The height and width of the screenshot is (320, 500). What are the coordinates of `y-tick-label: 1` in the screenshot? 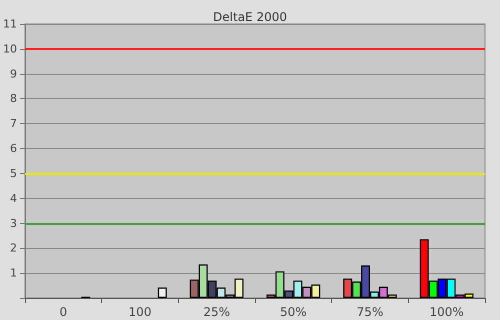 It's located at (13, 273).